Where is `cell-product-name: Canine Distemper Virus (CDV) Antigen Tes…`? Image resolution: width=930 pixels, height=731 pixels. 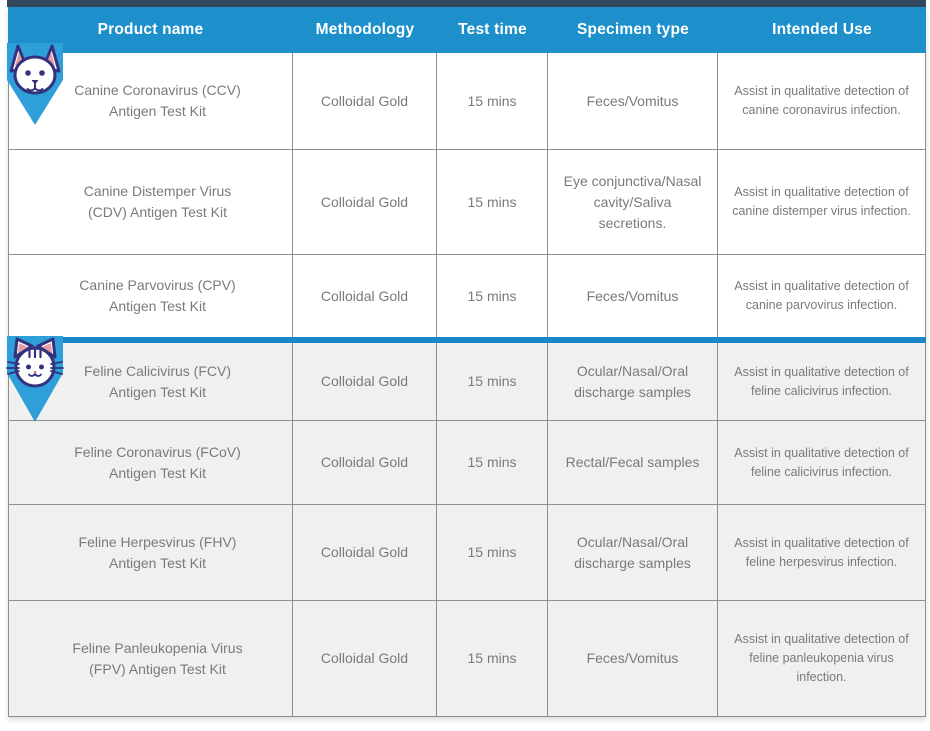
cell-product-name: Canine Distemper Virus (CDV) Antigen Tes… is located at coordinates (151, 202).